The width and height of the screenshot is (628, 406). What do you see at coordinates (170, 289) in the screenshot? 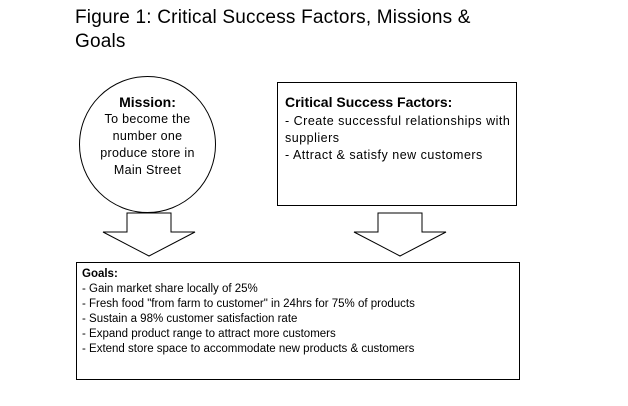
I see `goal-item: - Gain market share locally of 25%` at bounding box center [170, 289].